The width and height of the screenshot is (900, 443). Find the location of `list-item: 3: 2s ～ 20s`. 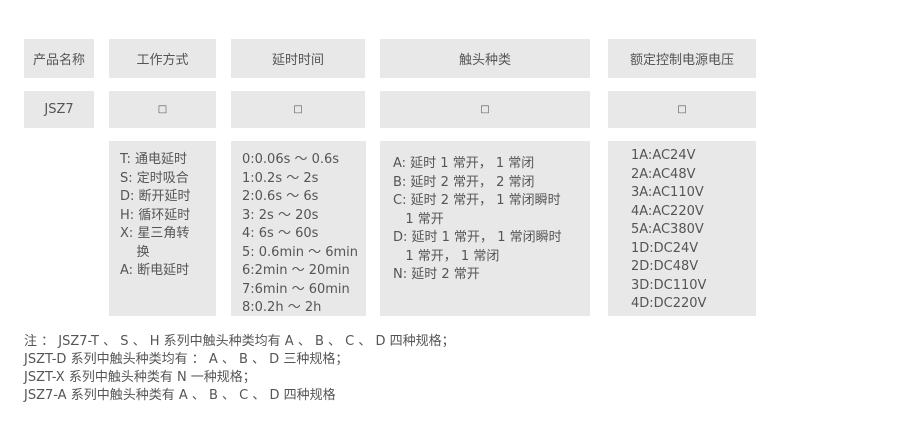

list-item: 3: 2s ～ 20s is located at coordinates (280, 215).